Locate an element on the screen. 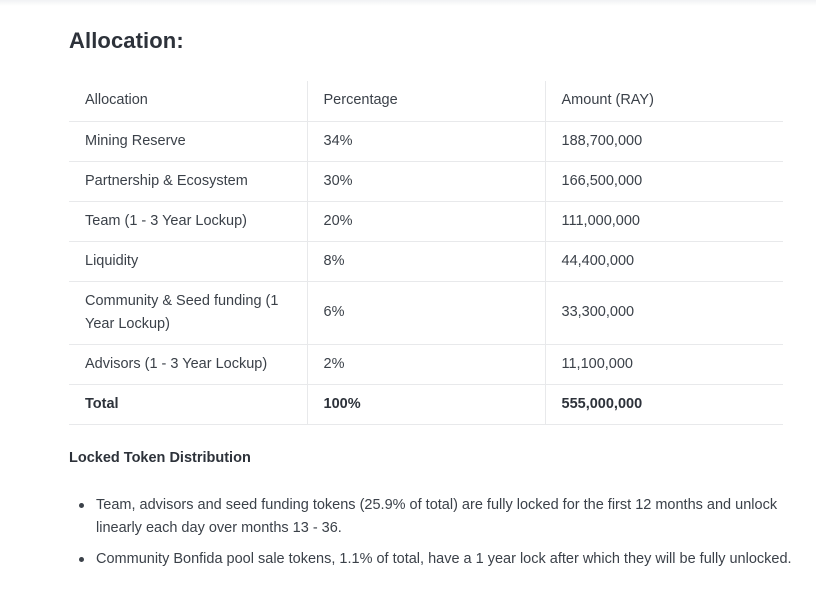 The width and height of the screenshot is (816, 611). amount-cell: 188,700,000 is located at coordinates (663, 141).